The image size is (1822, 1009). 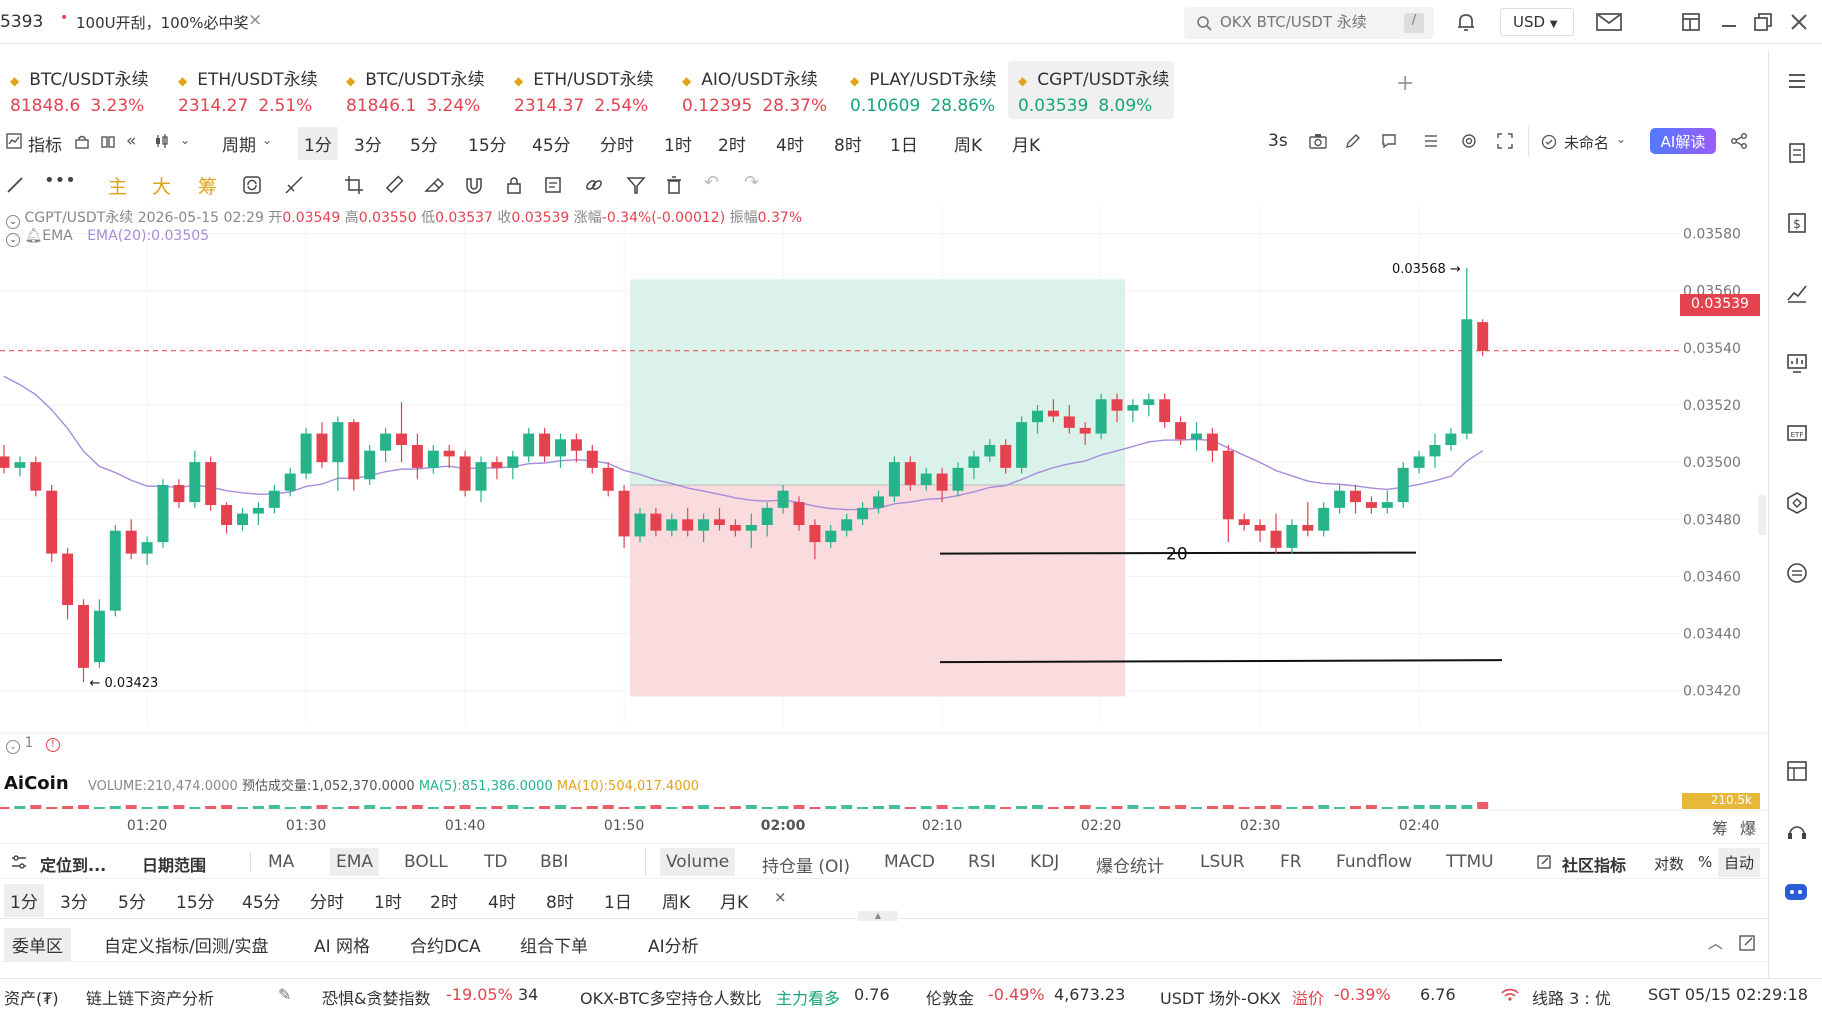 What do you see at coordinates (1797, 833) in the screenshot?
I see `support-icon` at bounding box center [1797, 833].